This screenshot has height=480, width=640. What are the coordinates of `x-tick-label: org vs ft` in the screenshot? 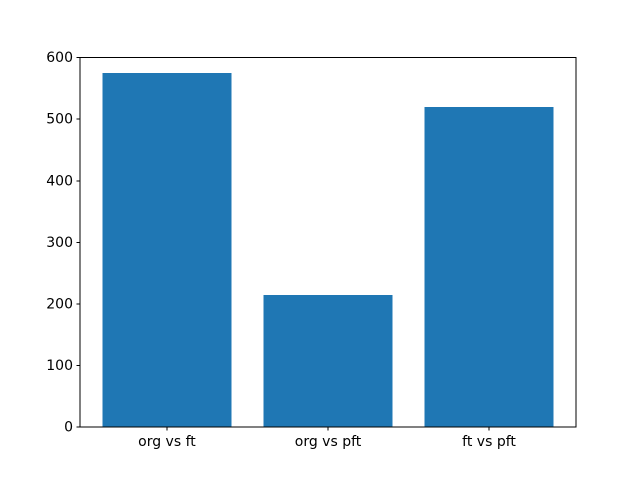 It's located at (167, 442).